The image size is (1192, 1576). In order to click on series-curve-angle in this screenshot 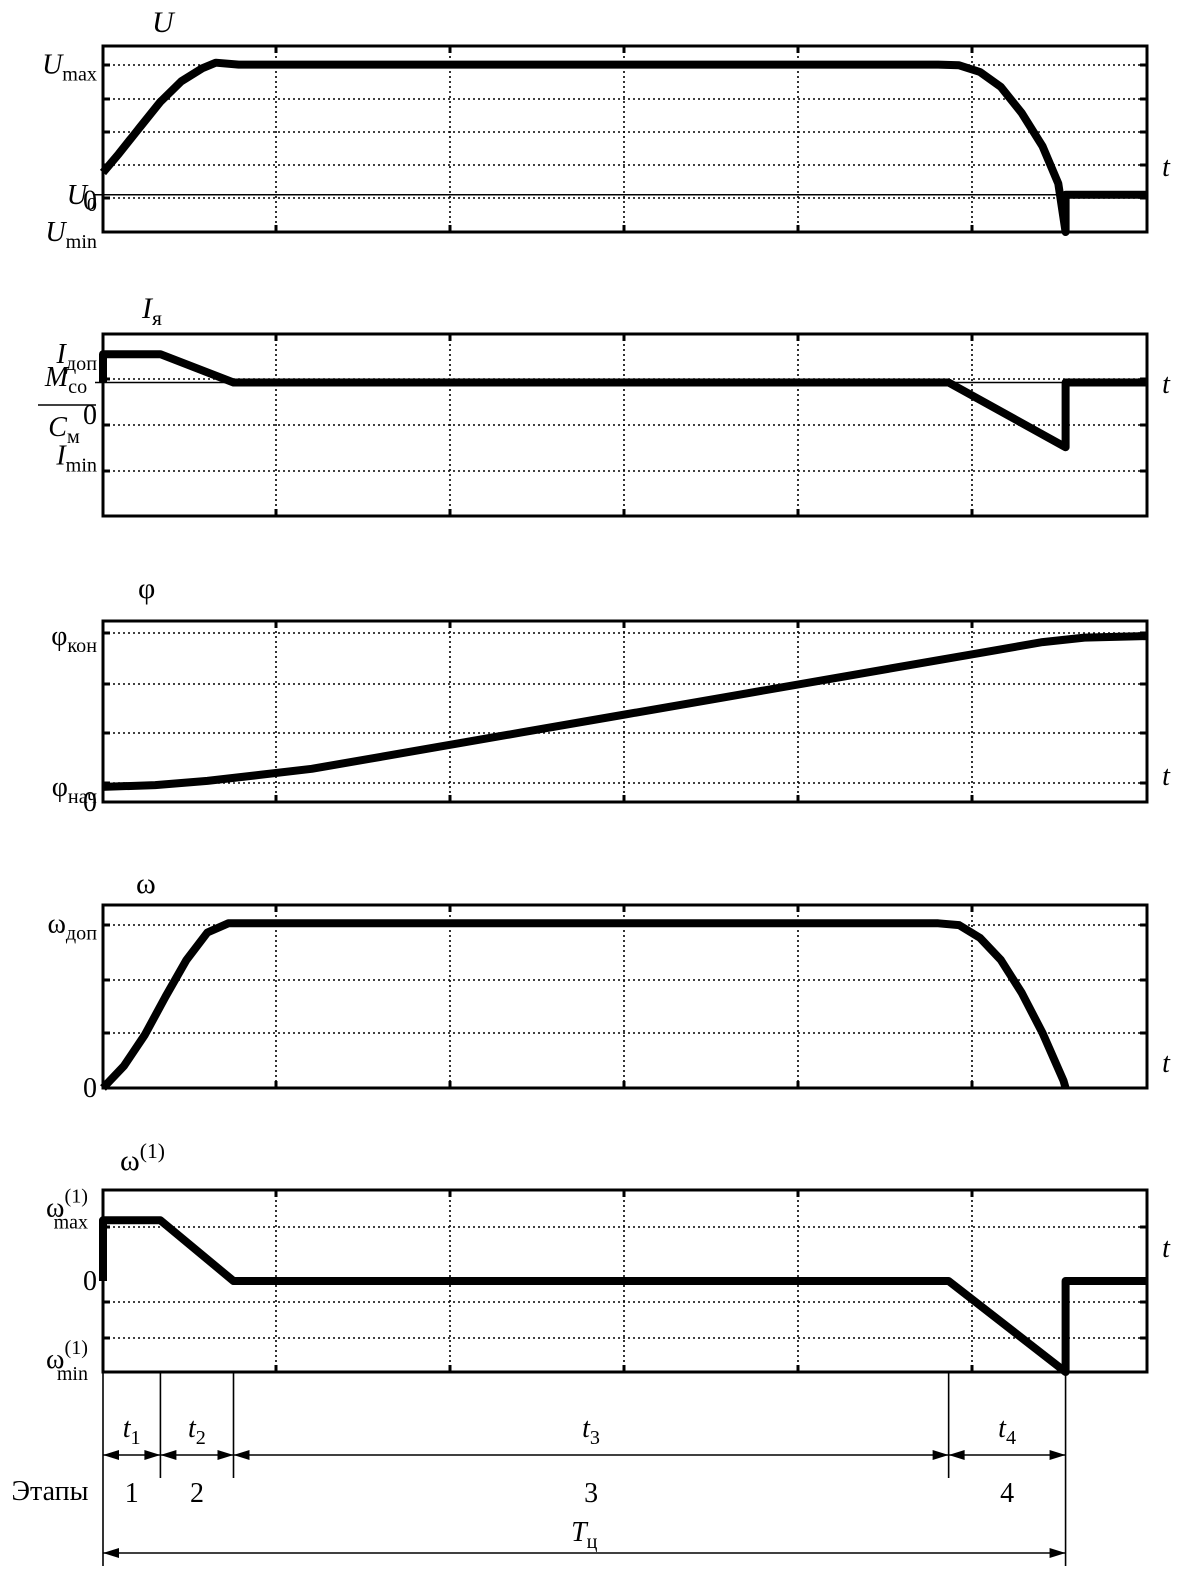, I will do `click(625, 711)`.